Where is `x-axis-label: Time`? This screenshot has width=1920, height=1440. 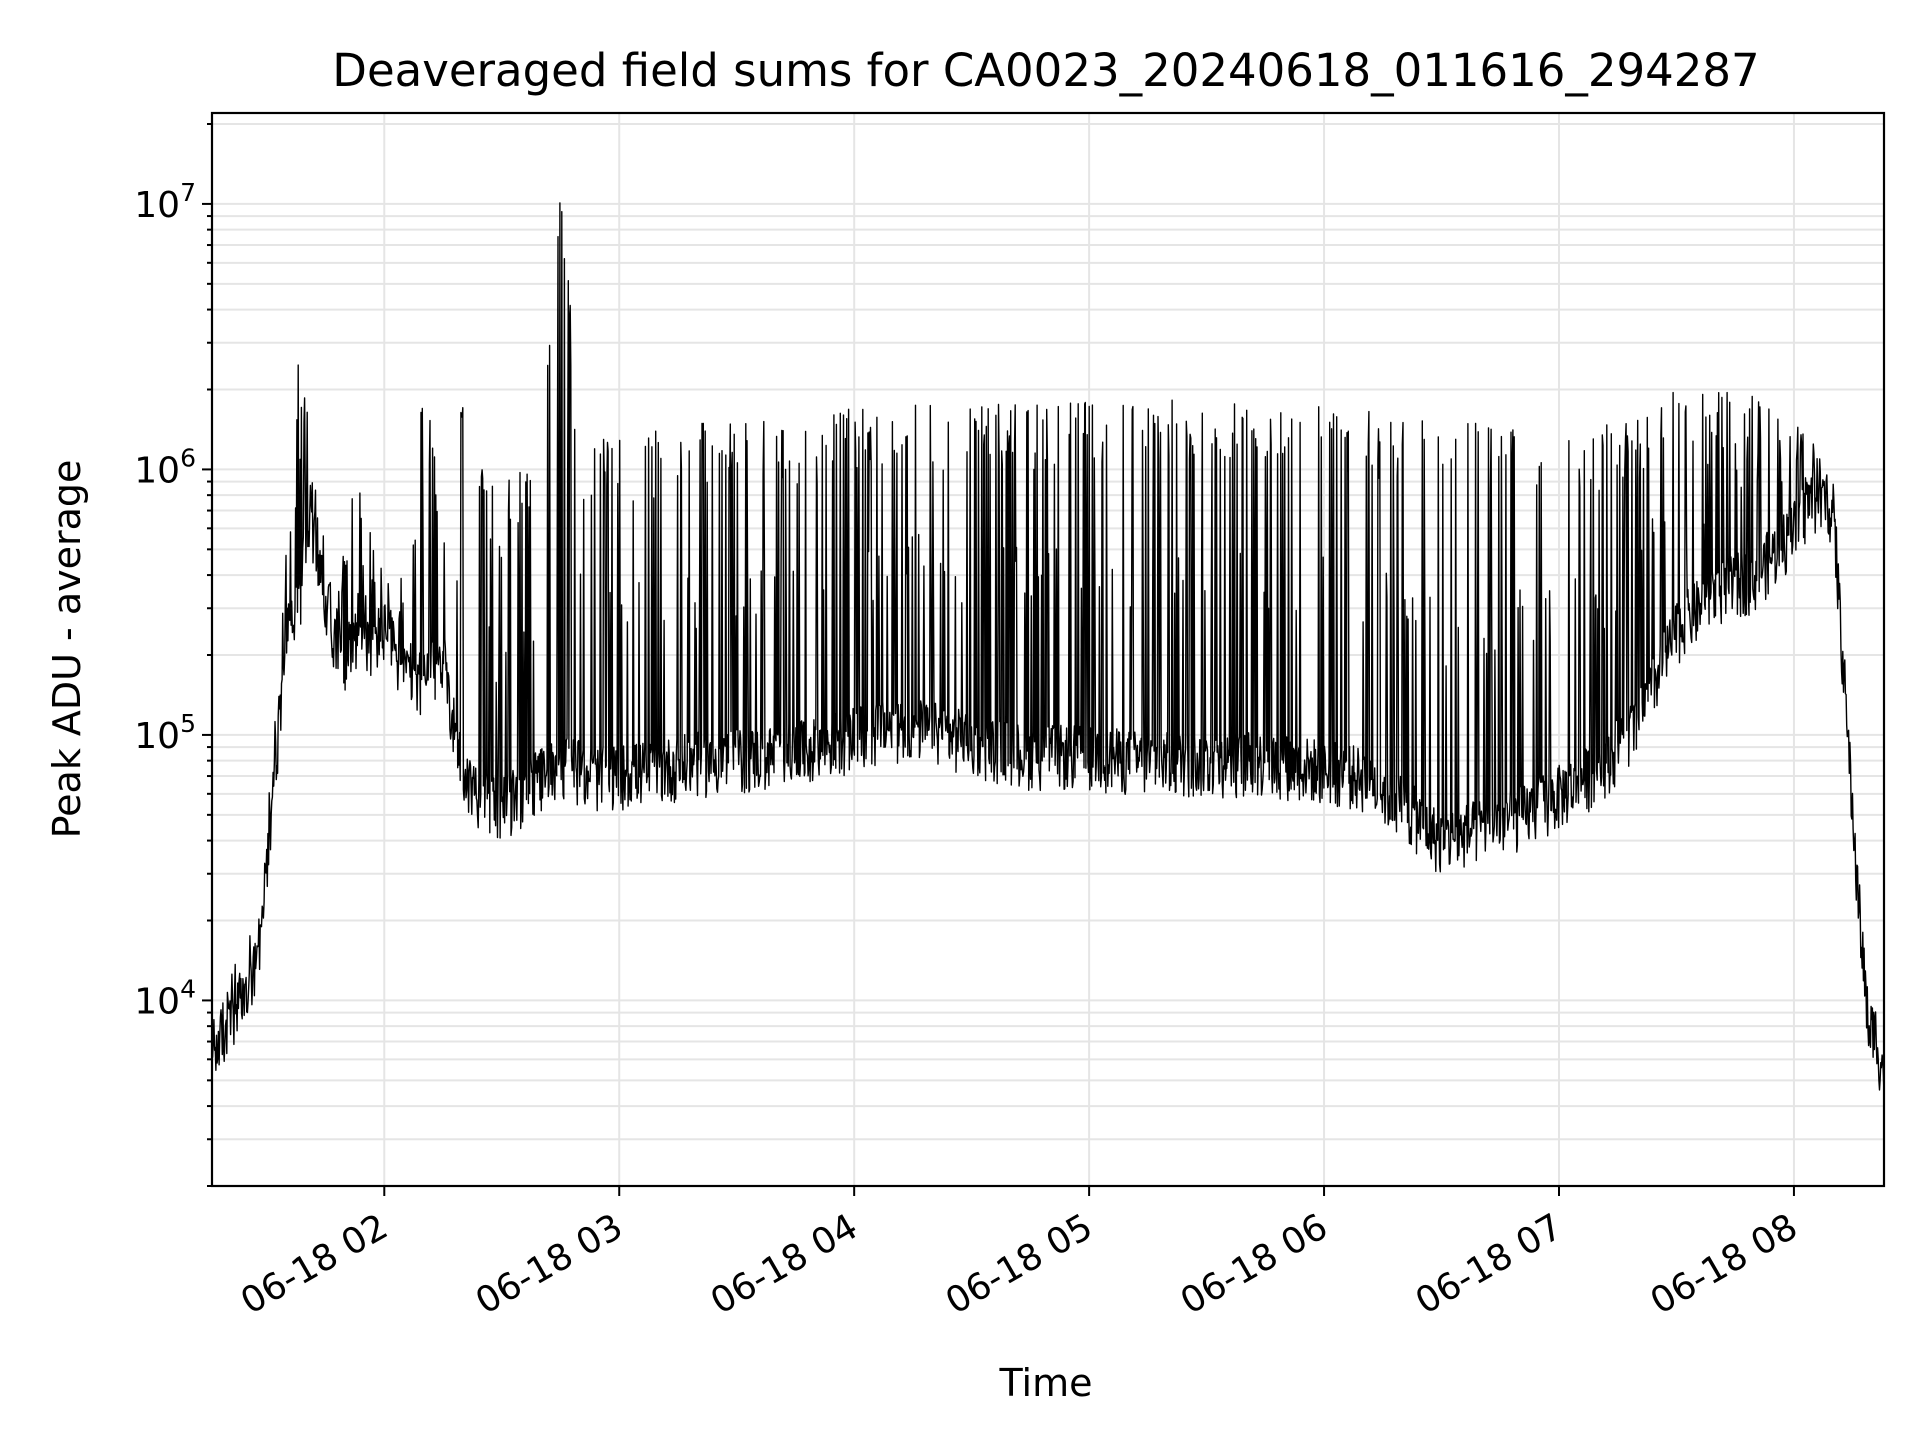
x-axis-label: Time is located at coordinates (1046, 1383).